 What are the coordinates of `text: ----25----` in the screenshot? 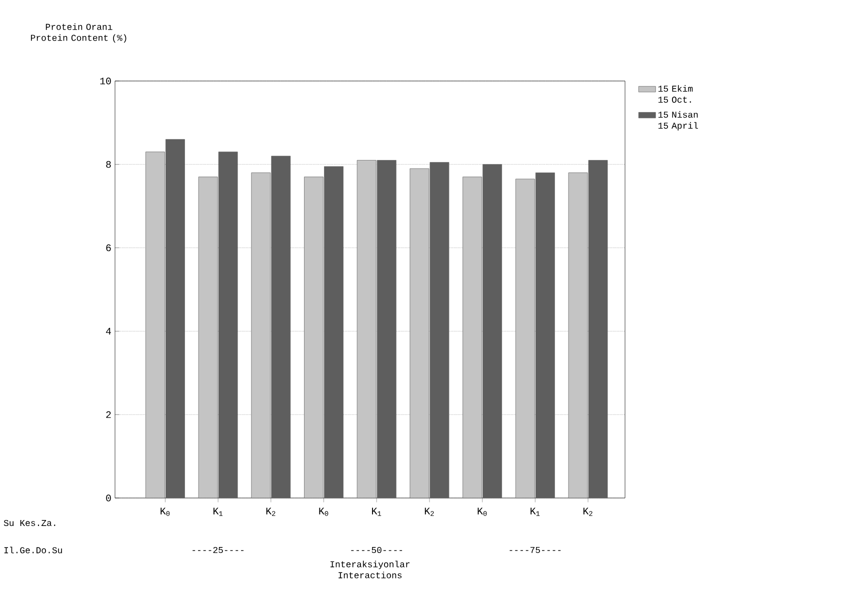 It's located at (218, 550).